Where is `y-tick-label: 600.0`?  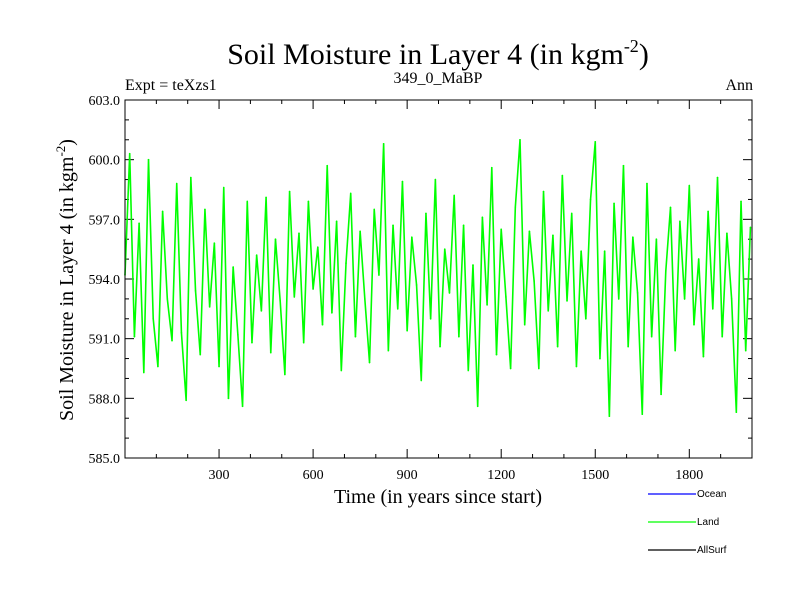
y-tick-label: 600.0 is located at coordinates (105, 161).